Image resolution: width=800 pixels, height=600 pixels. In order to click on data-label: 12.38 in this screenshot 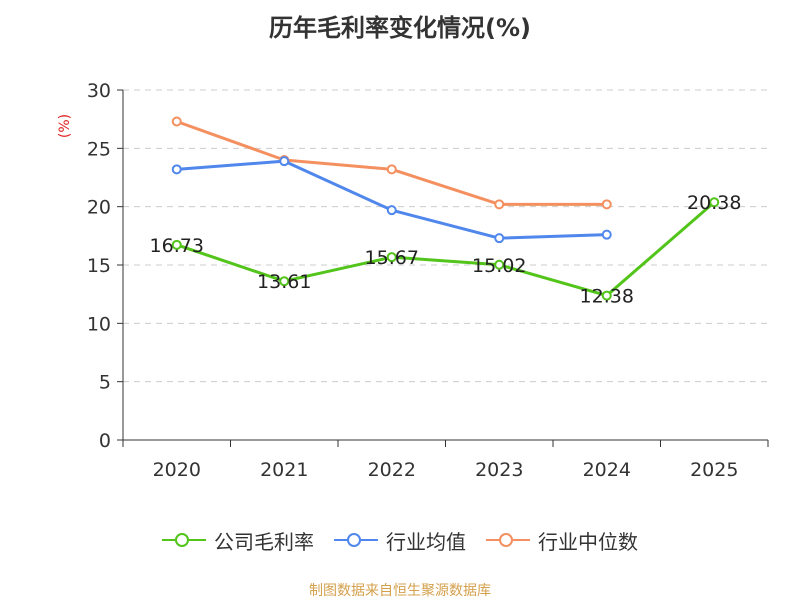, I will do `click(607, 297)`.